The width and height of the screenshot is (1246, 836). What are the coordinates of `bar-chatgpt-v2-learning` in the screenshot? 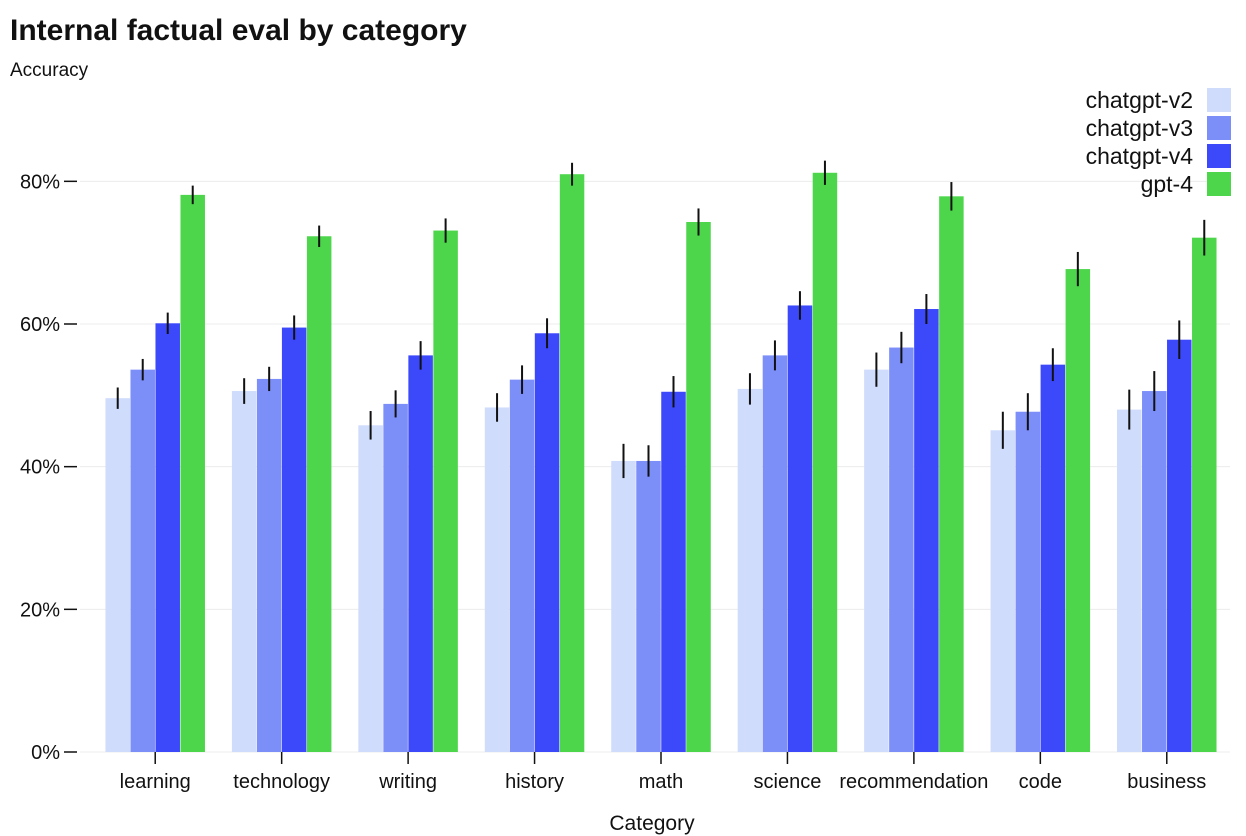 It's located at (117, 575).